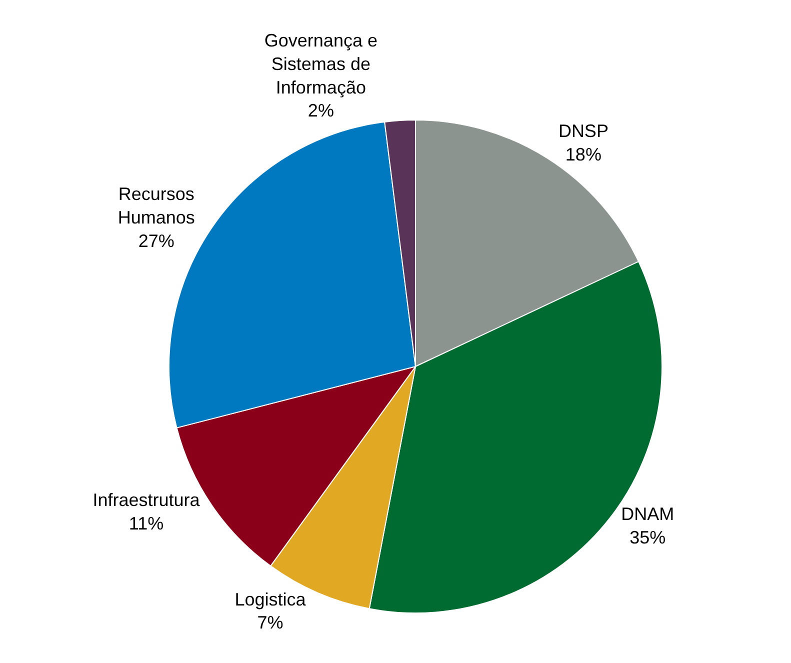 Image resolution: width=791 pixels, height=663 pixels. What do you see at coordinates (270, 599) in the screenshot?
I see `slice-label: Logistica` at bounding box center [270, 599].